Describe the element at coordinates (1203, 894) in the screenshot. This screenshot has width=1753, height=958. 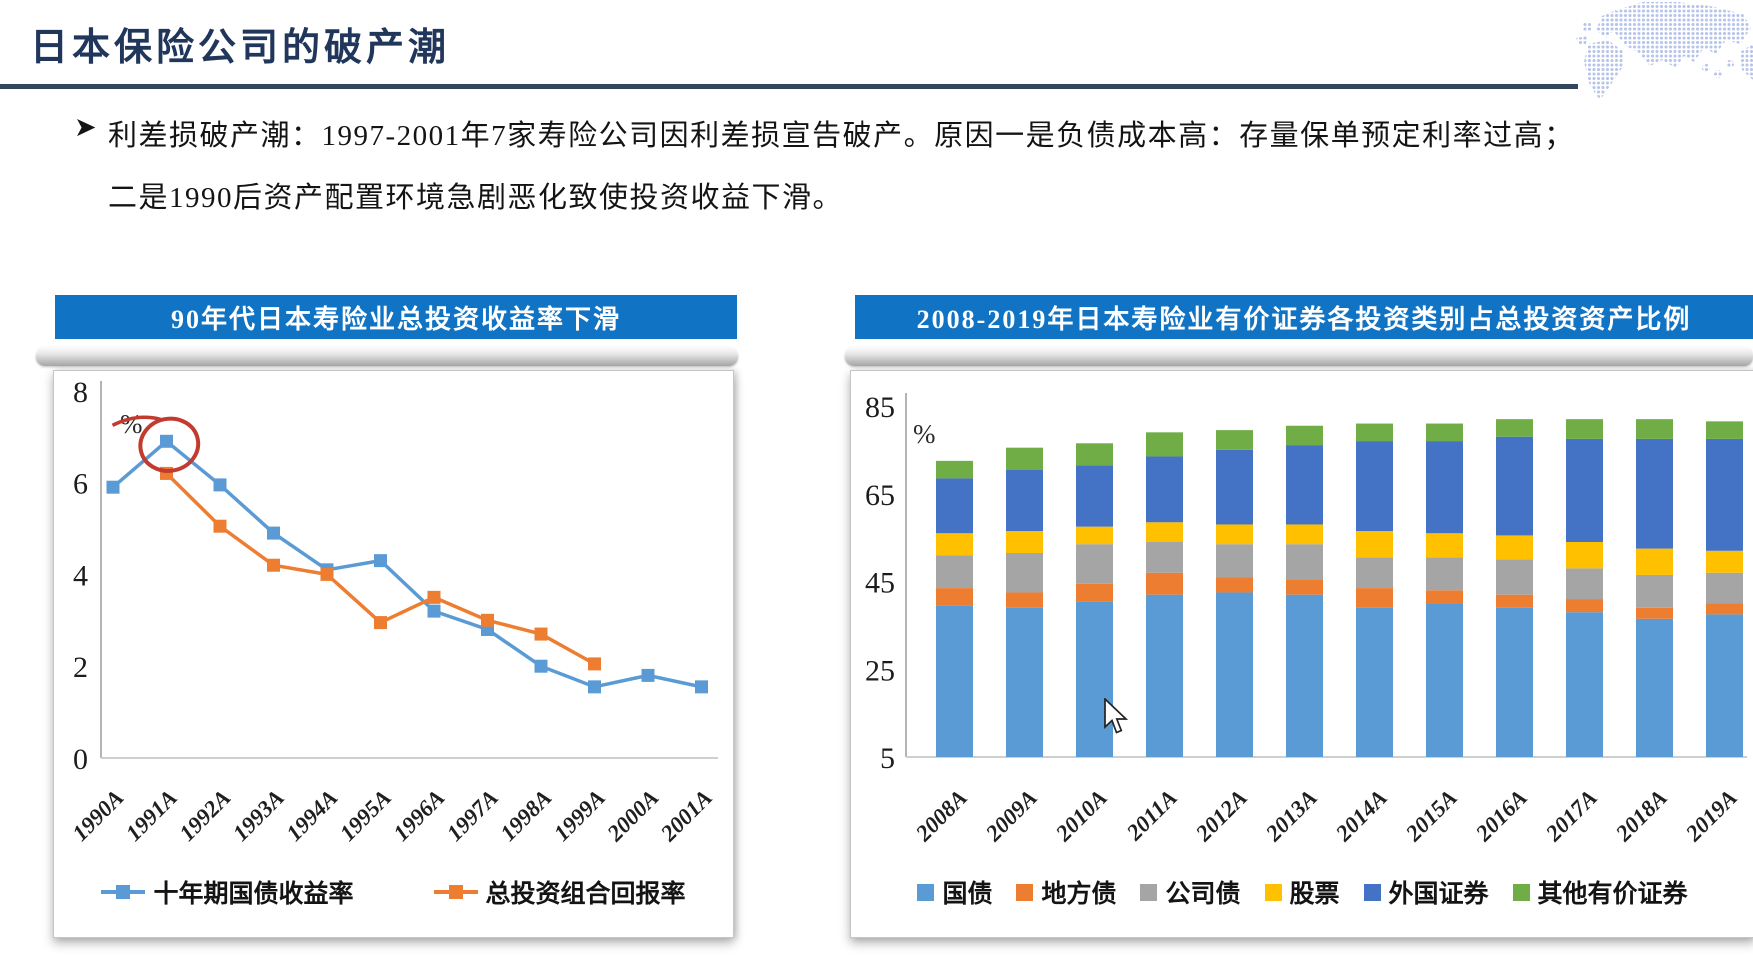
I see `legend-label-corp-bonds: 公司债` at that location.